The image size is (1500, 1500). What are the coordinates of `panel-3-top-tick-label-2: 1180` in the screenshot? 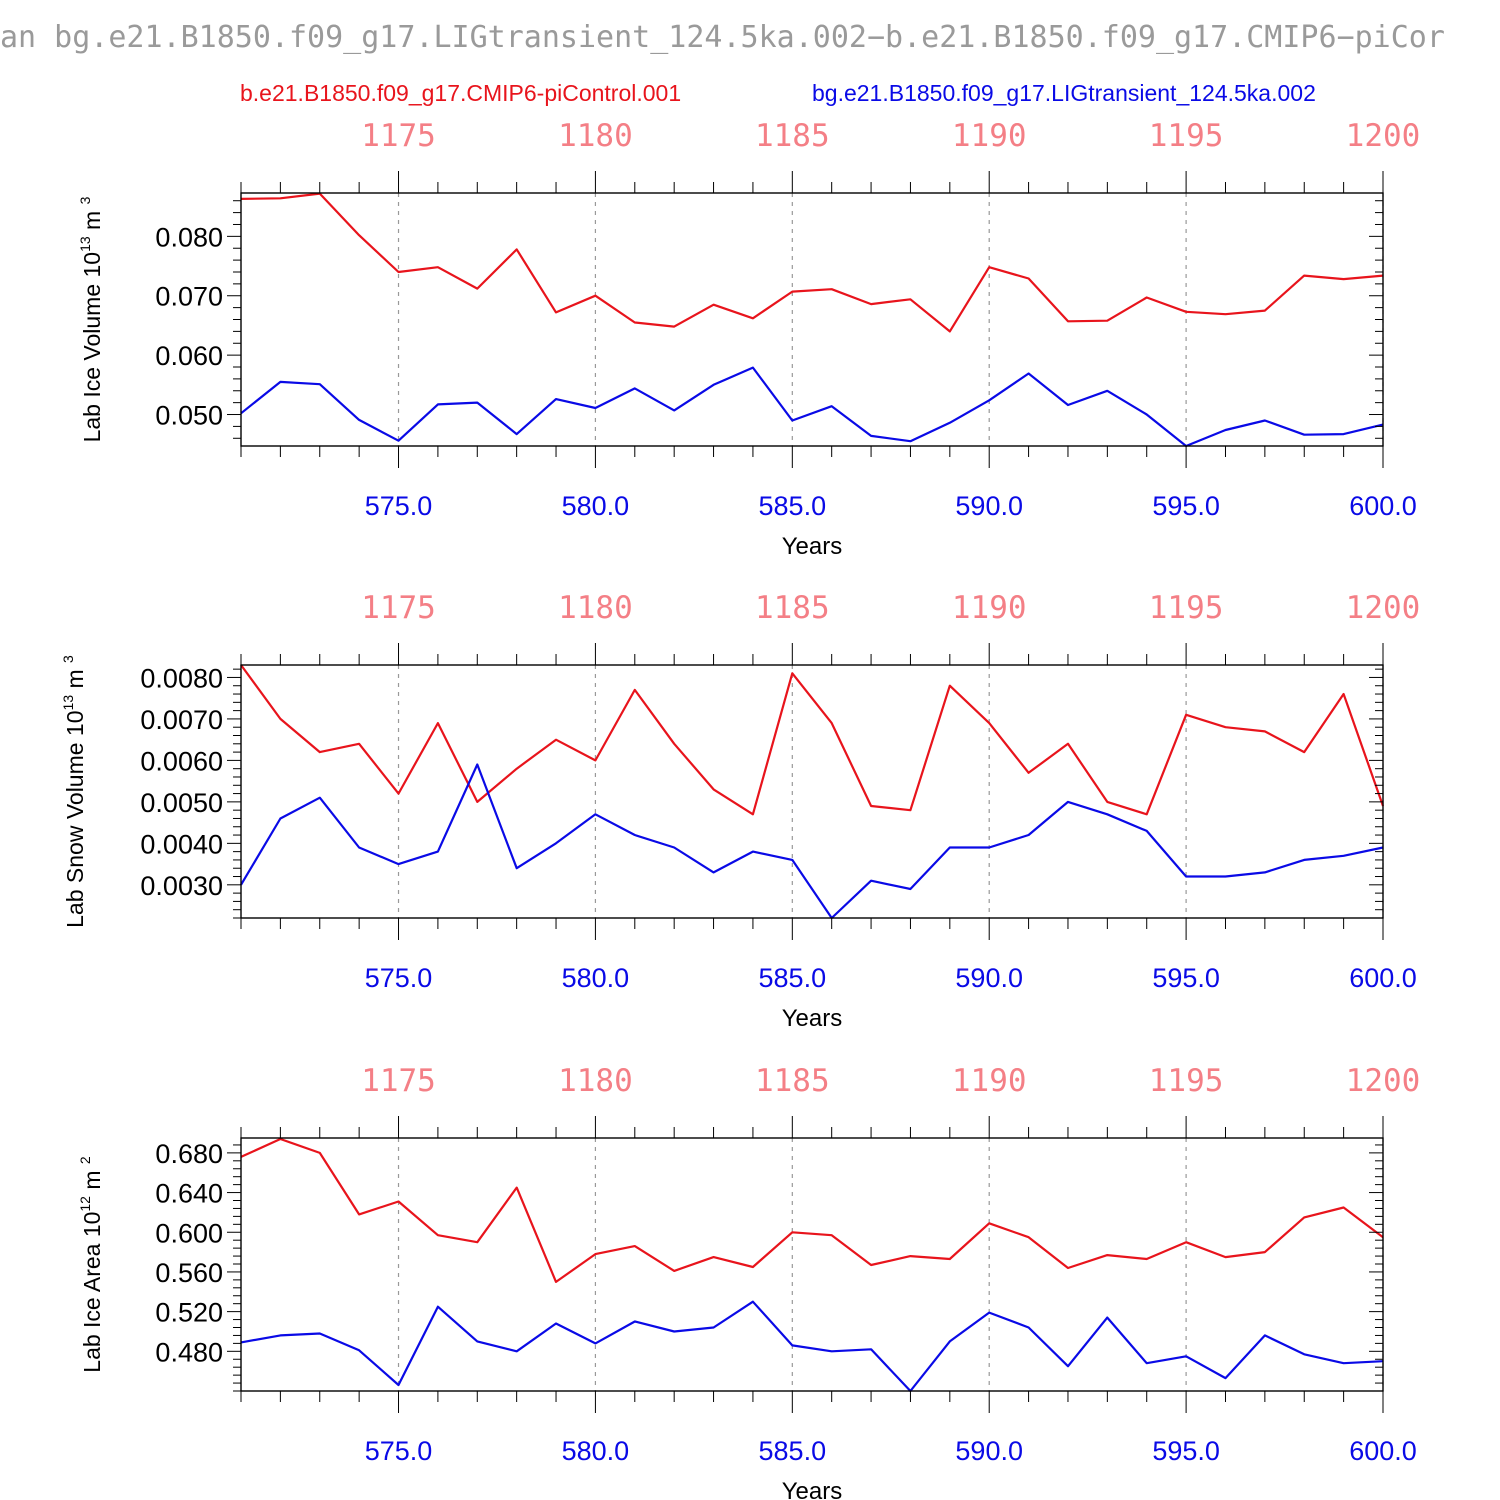 It's located at (595, 1081).